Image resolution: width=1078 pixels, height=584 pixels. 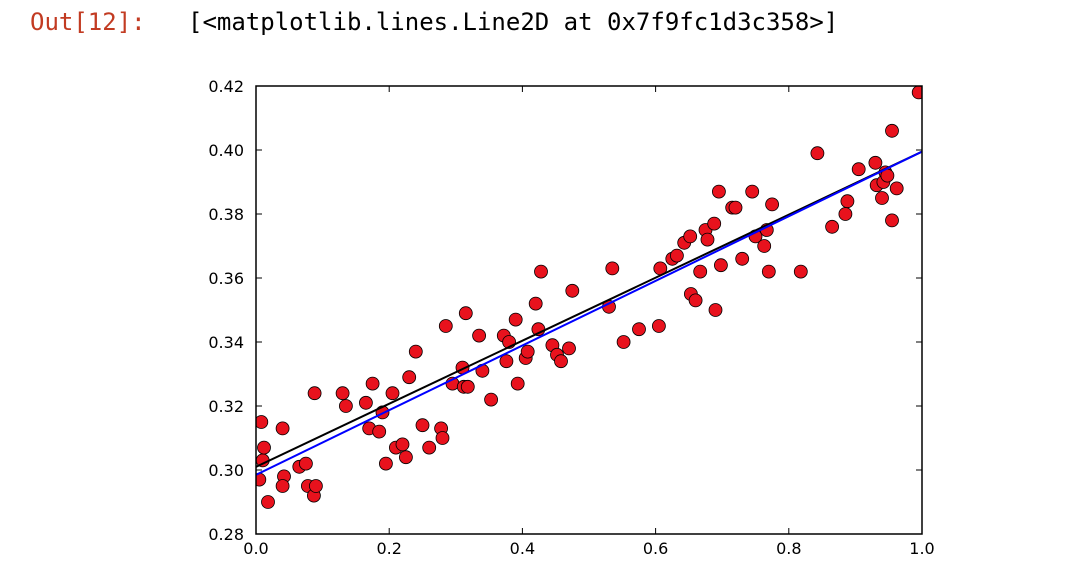 What do you see at coordinates (226, 342) in the screenshot?
I see `y-tick-label: 0.34` at bounding box center [226, 342].